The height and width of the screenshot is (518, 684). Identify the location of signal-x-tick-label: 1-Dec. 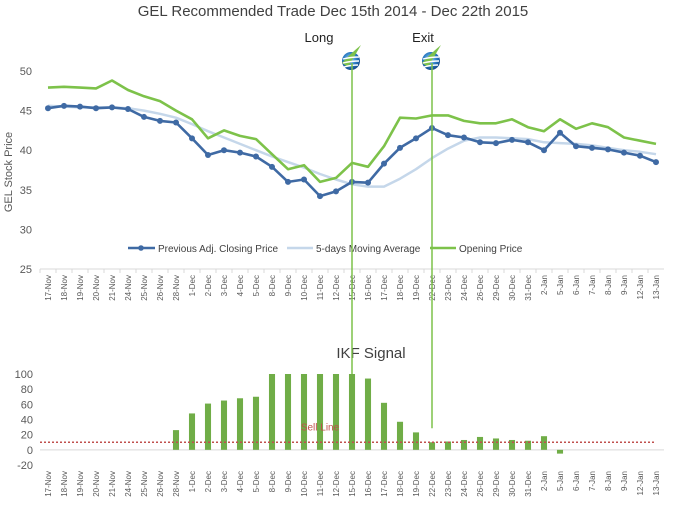
(192, 481).